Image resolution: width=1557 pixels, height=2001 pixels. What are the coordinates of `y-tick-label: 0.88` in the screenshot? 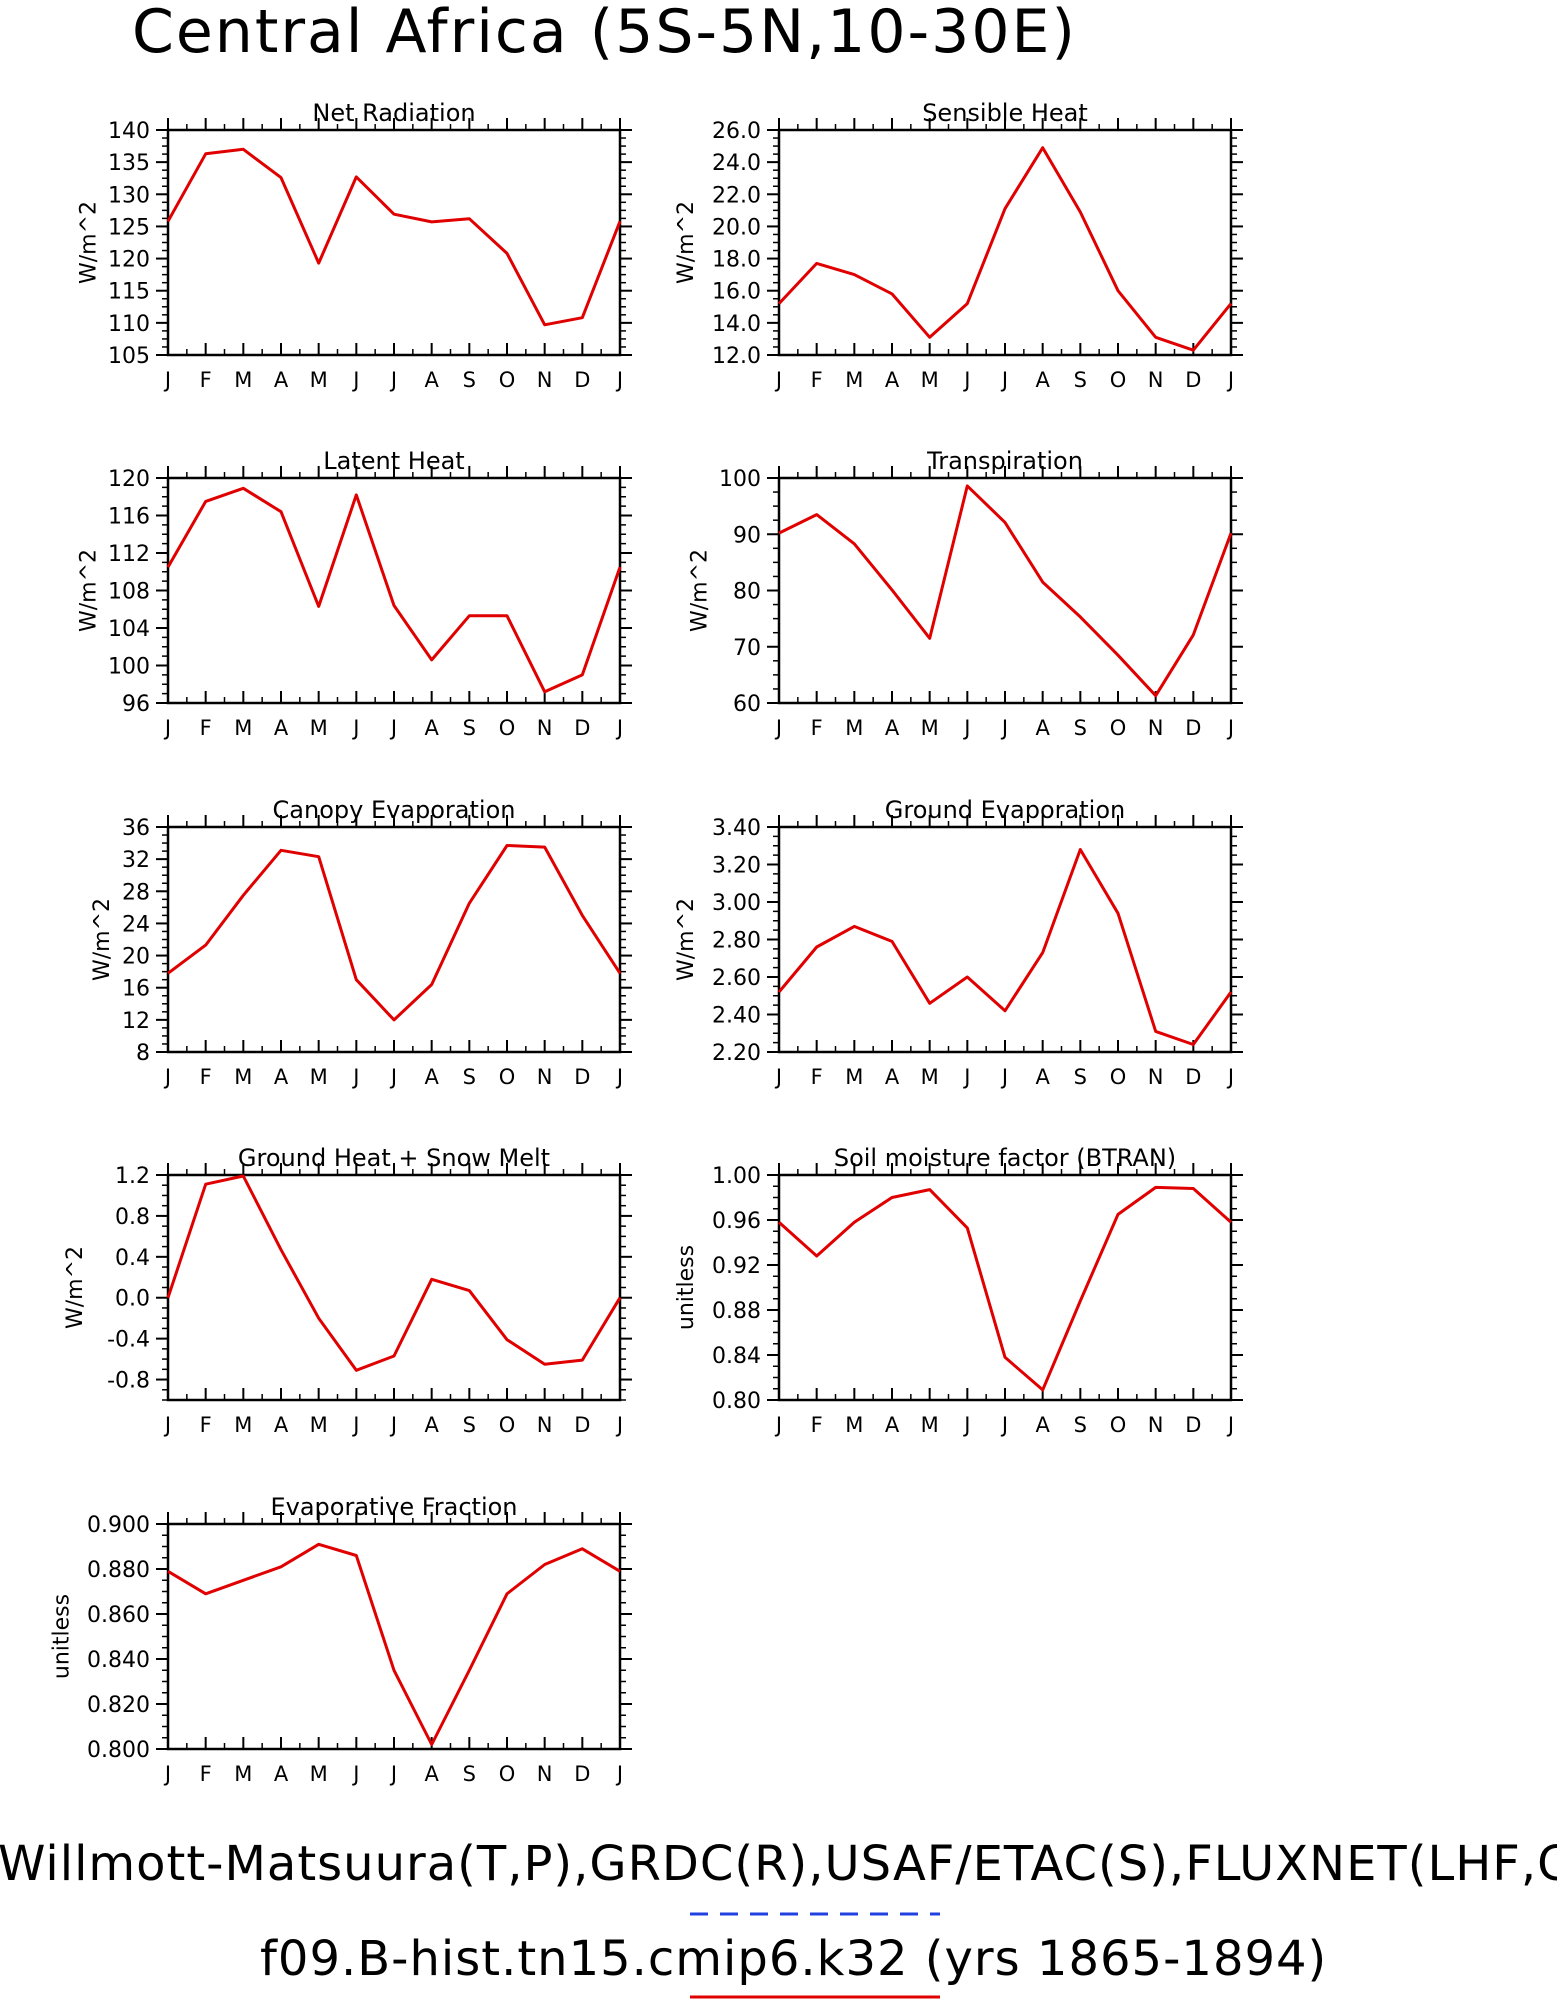 It's located at (736, 1311).